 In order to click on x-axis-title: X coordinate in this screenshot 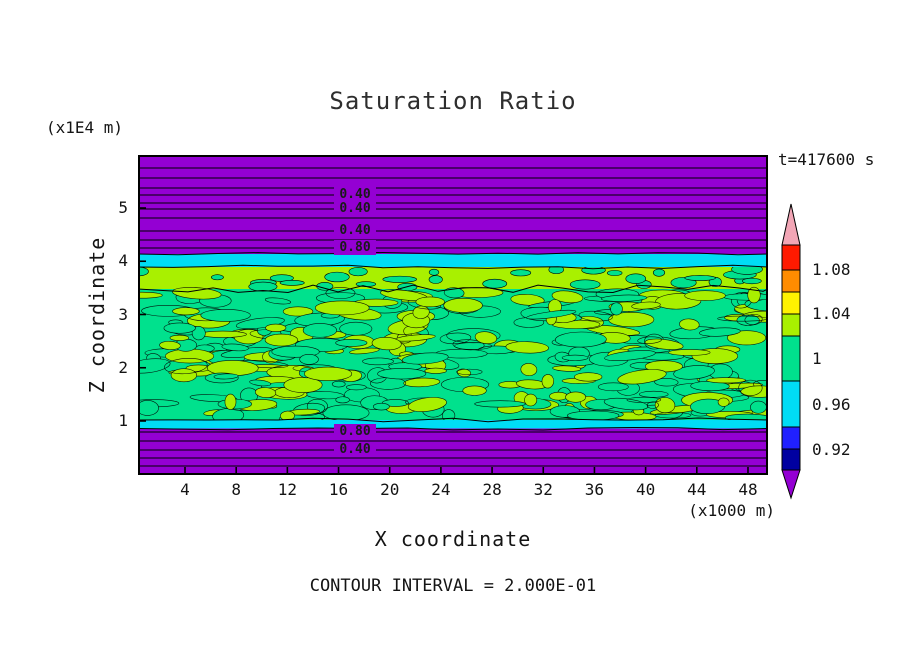, I will do `click(453, 539)`.